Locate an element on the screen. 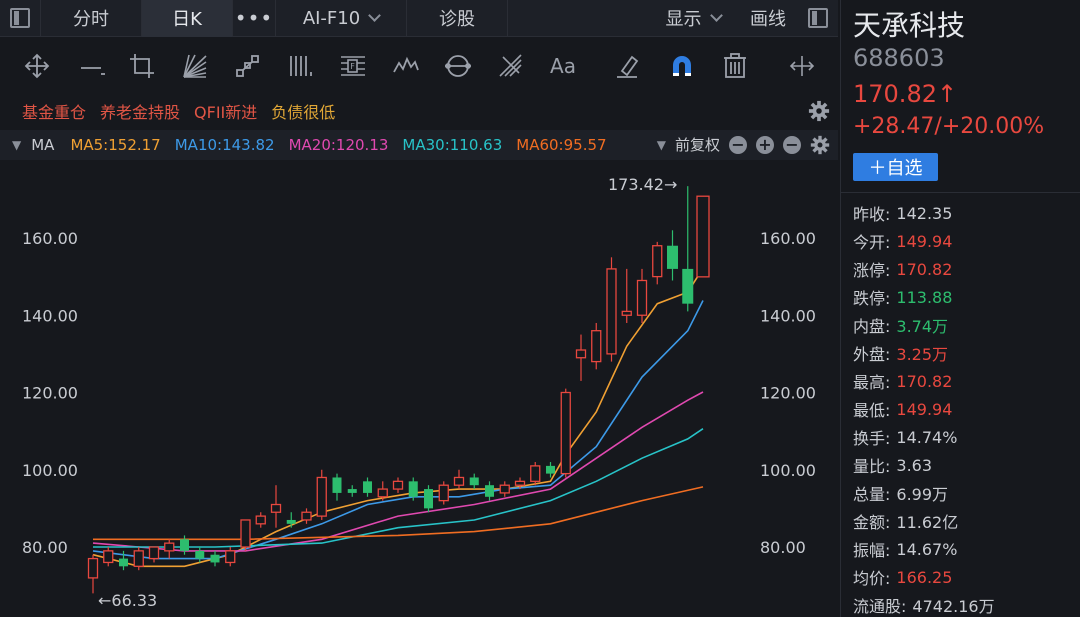 This screenshot has width=1080, height=617. fan-lines-tool is located at coordinates (195, 66).